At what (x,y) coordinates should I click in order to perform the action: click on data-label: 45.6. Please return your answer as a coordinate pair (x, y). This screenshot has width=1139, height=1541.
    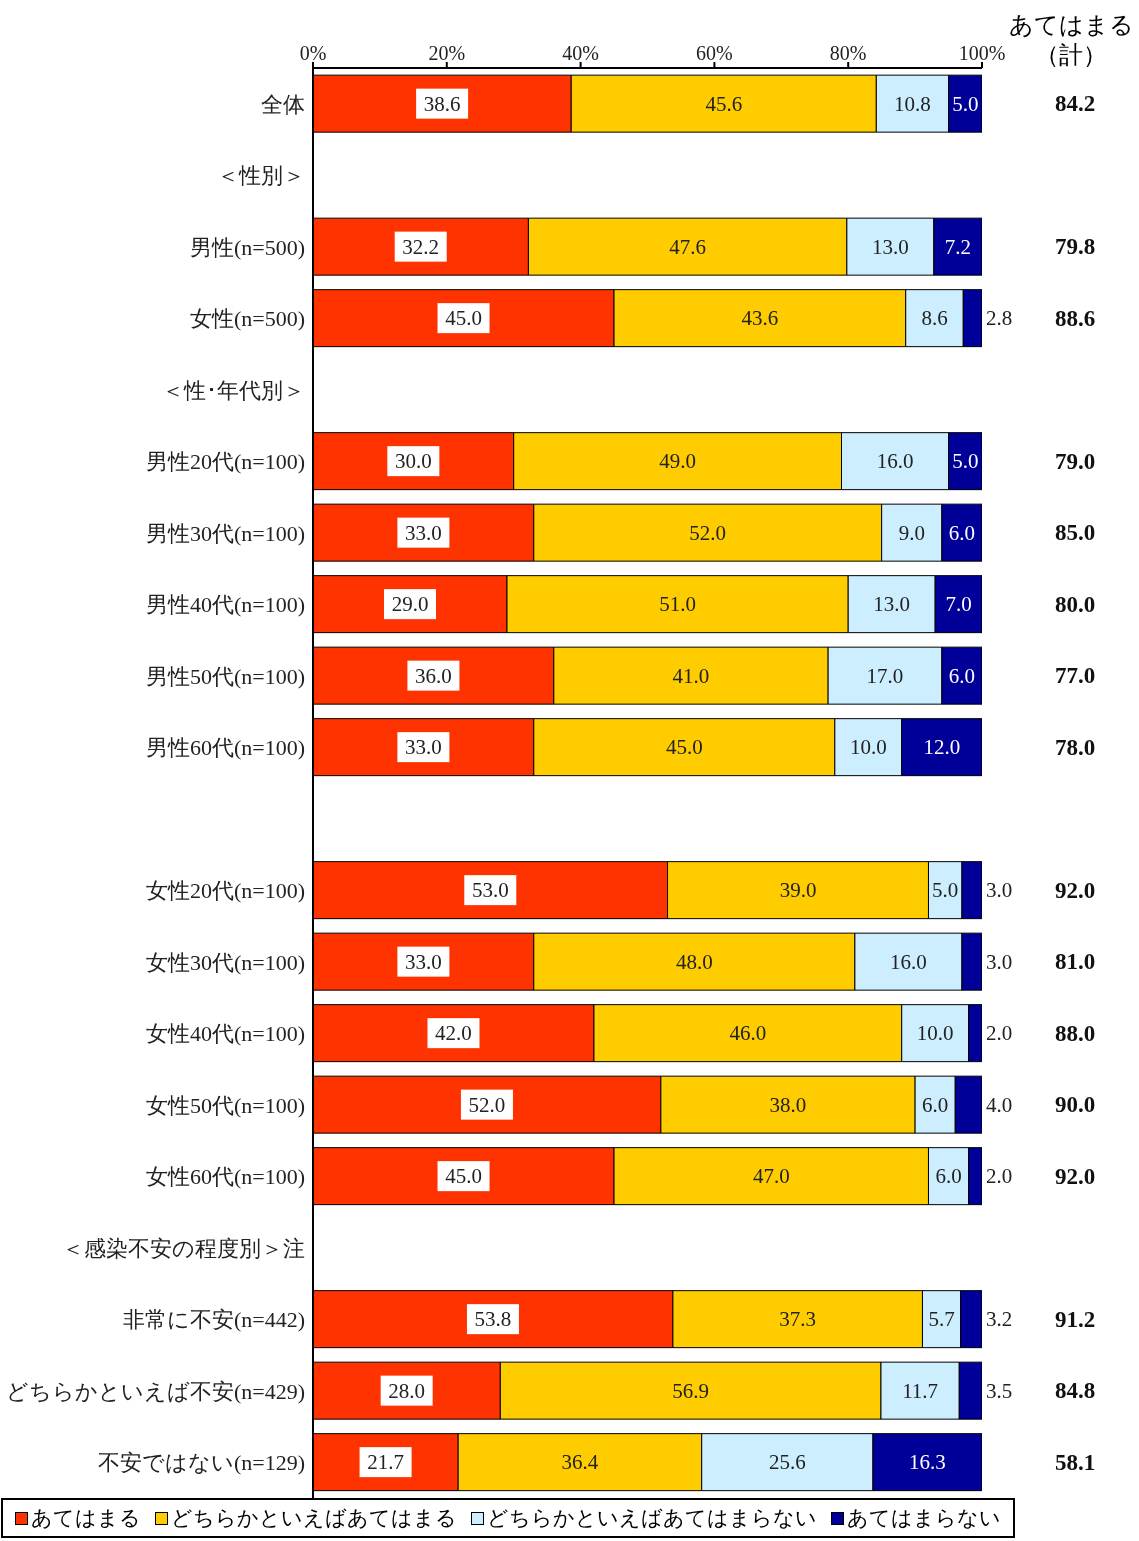
    Looking at the image, I should click on (724, 103).